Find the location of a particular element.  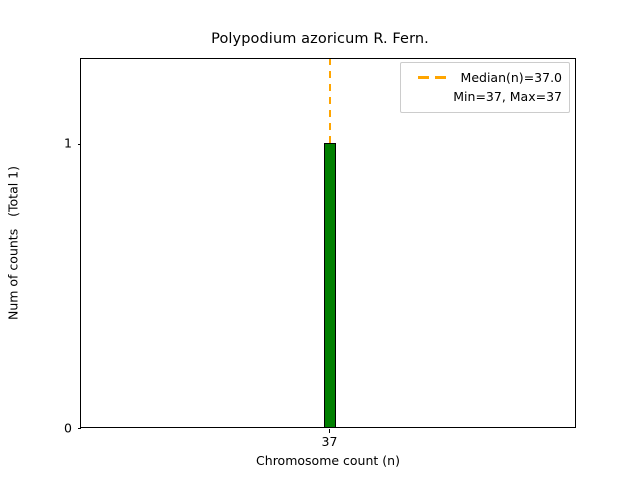

x-axis-tick-labels: 37 is located at coordinates (328, 444).